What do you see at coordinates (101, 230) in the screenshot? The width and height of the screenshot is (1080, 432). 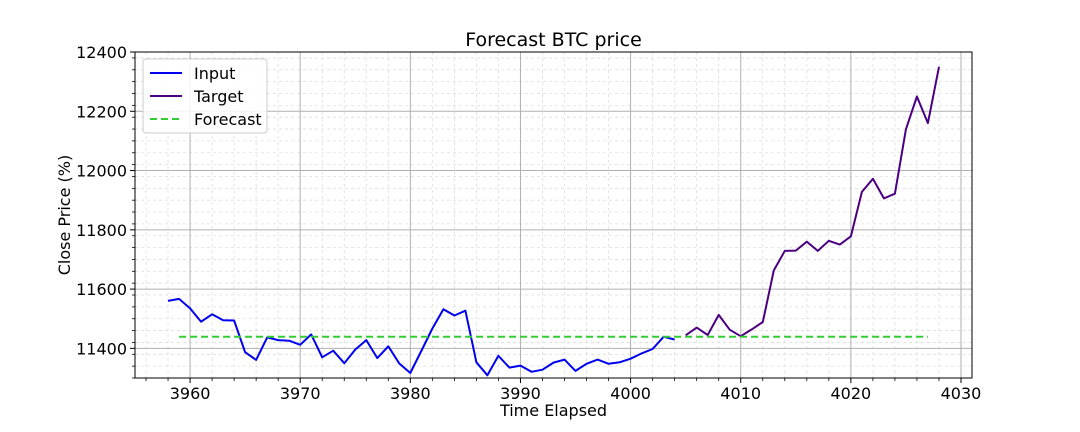 I see `y-tick-label: 11800` at bounding box center [101, 230].